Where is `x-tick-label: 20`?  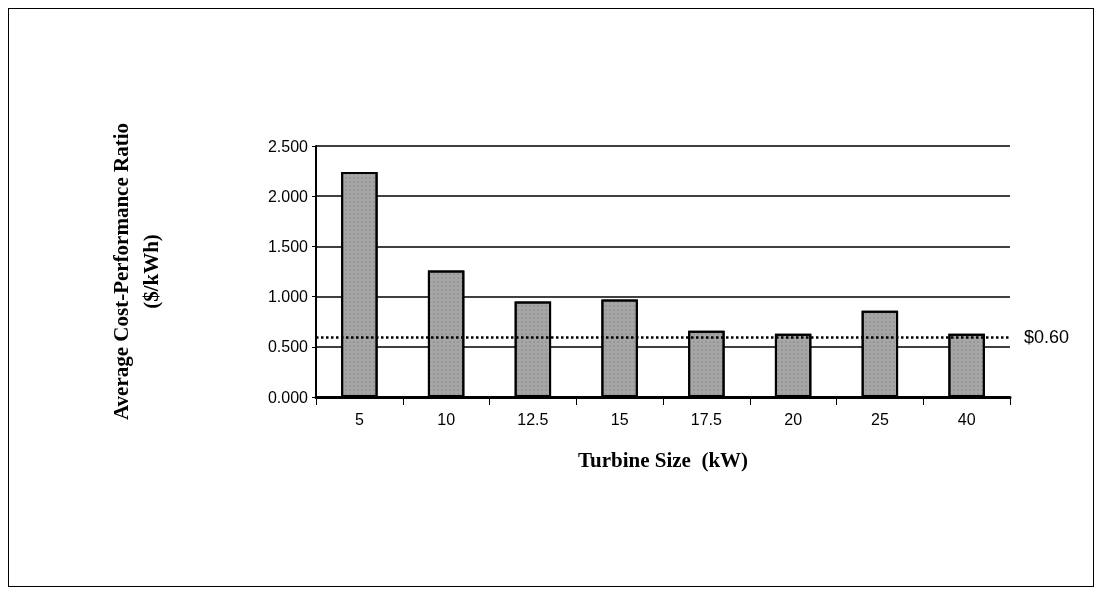
x-tick-label: 20 is located at coordinates (793, 419).